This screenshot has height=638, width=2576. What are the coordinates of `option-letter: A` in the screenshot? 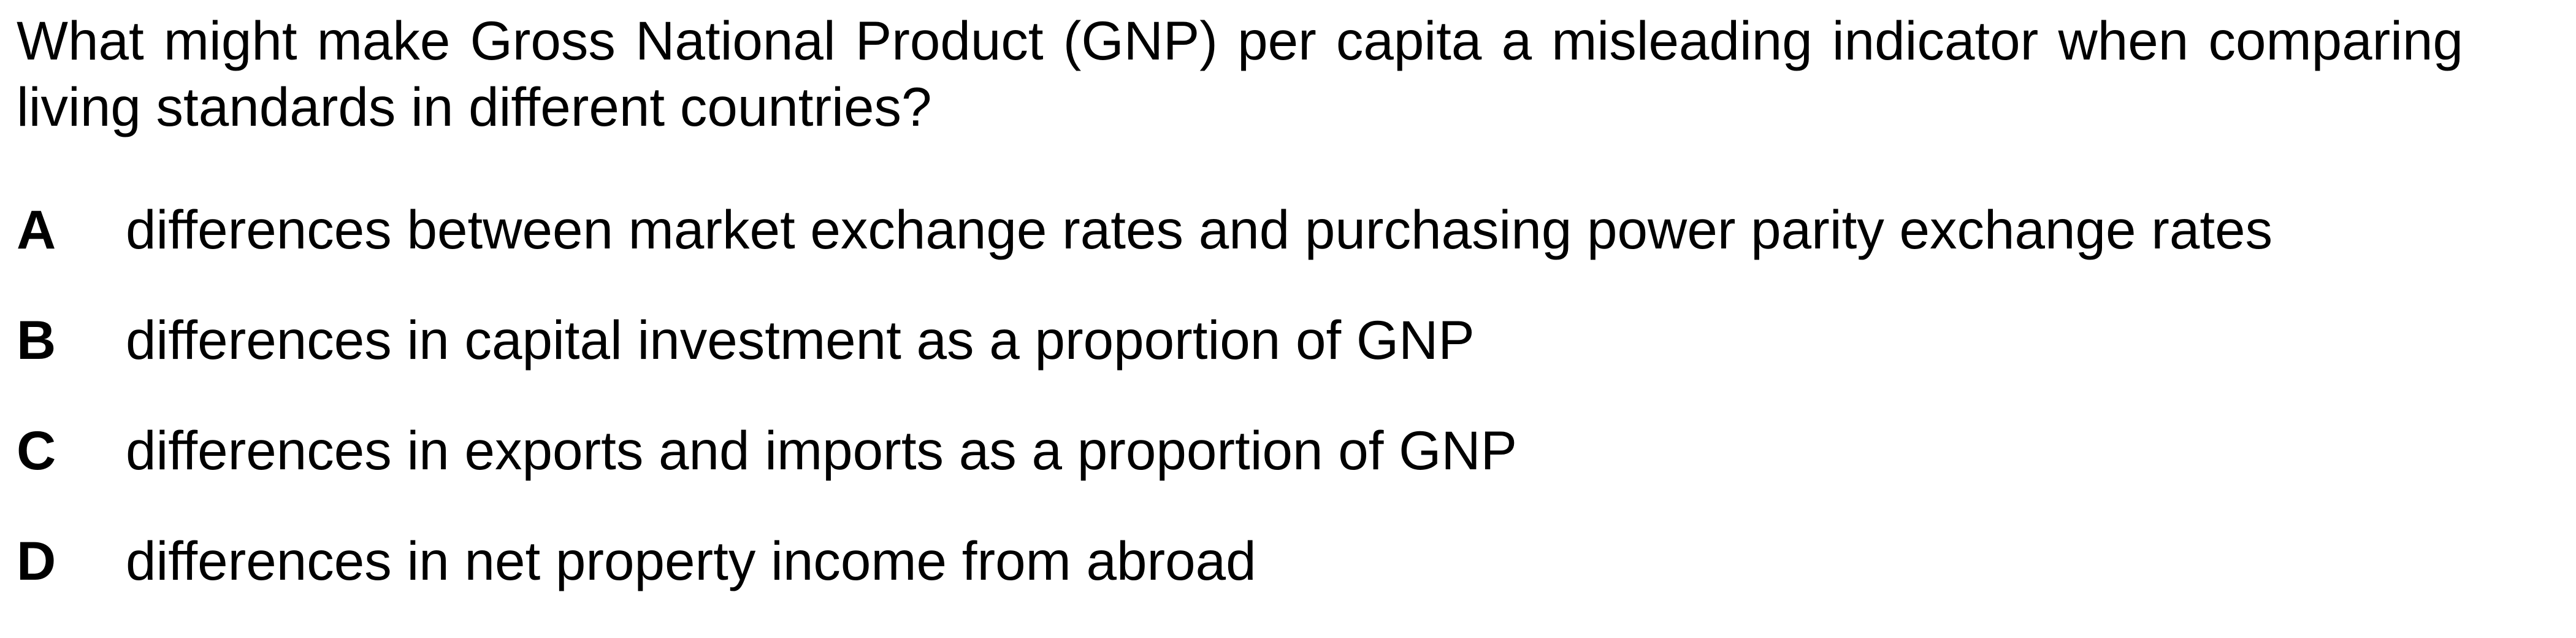 It's located at (36, 229).